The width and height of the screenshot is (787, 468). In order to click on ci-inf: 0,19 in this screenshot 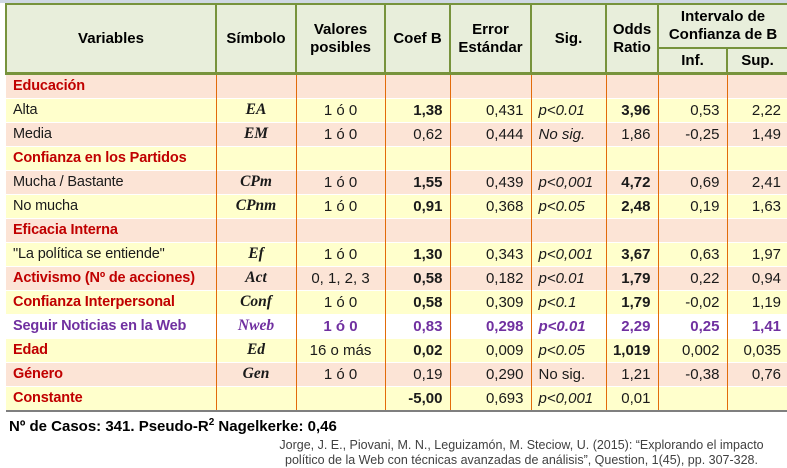, I will do `click(692, 206)`.